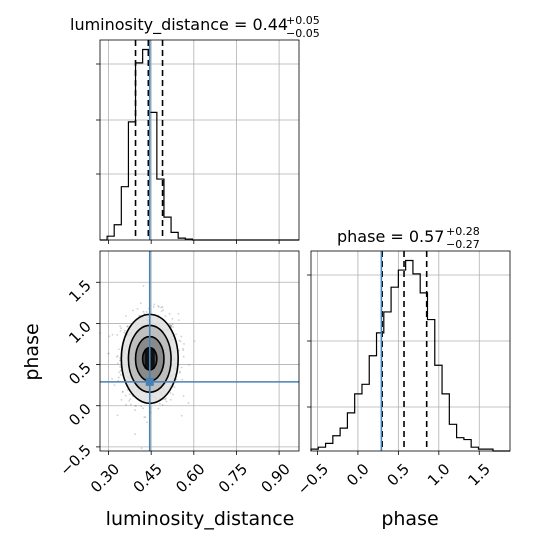 The height and width of the screenshot is (550, 550). Describe the element at coordinates (149, 381) in the screenshot. I see `joint-truth-marker` at that location.